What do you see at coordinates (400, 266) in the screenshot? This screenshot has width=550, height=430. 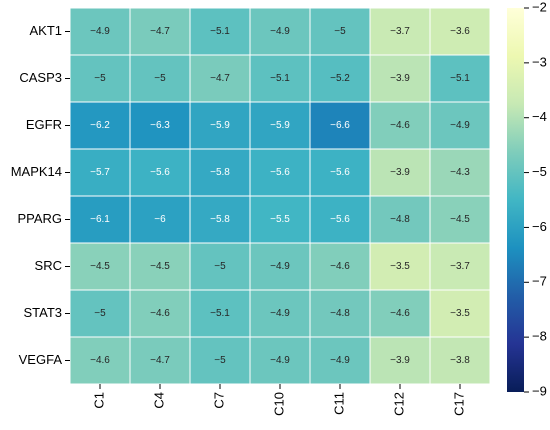 I see `cell-label: −3.5` at bounding box center [400, 266].